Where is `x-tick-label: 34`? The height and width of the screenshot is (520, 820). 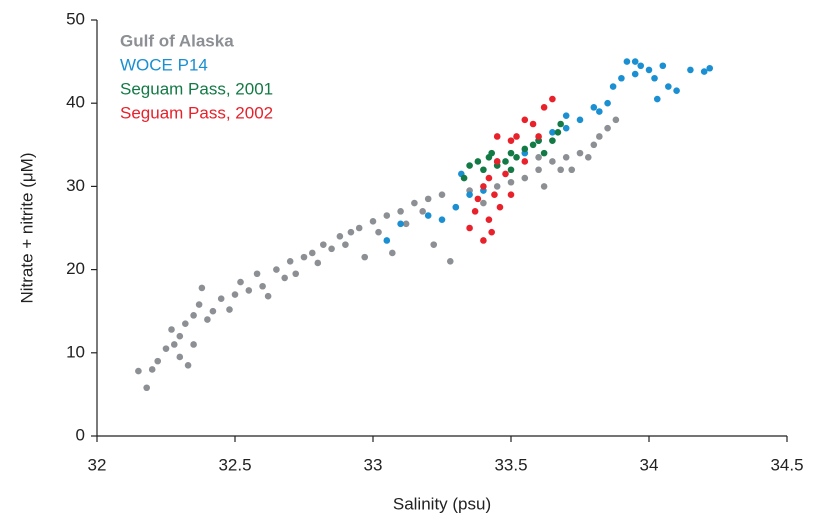
x-tick-label: 34 is located at coordinates (649, 464).